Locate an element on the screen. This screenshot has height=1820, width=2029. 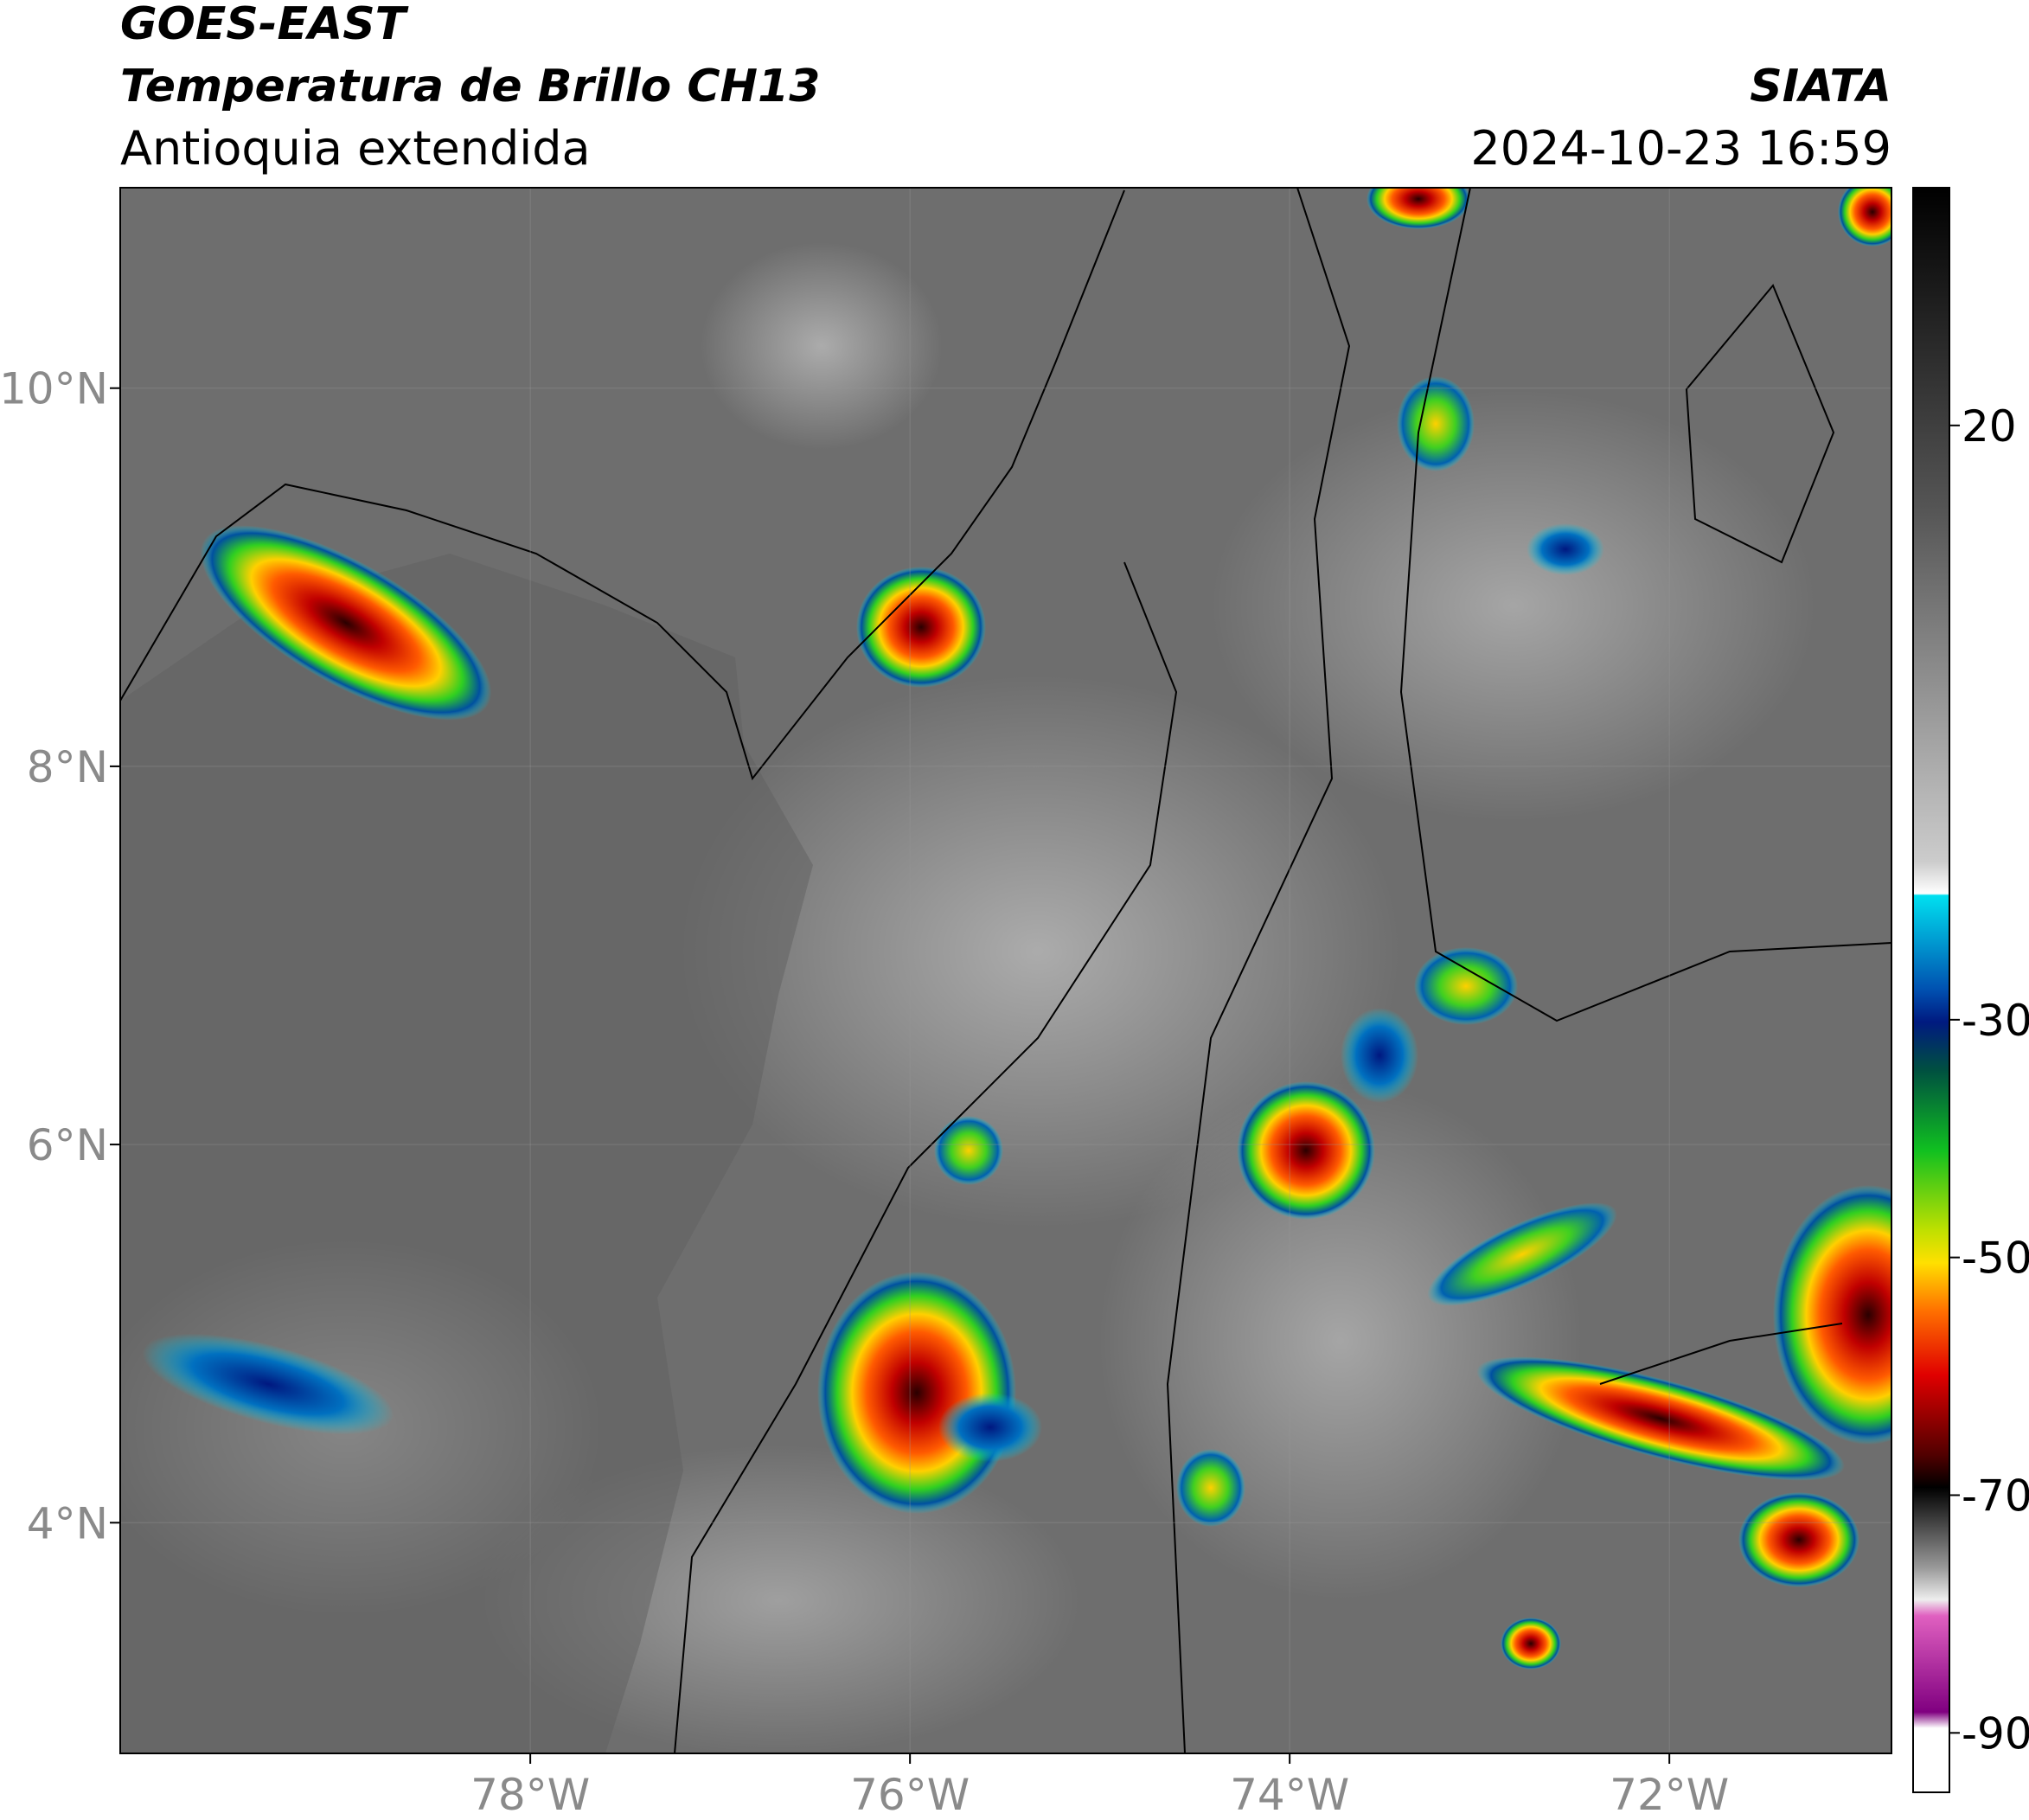
colorbar is located at coordinates (1931, 990).